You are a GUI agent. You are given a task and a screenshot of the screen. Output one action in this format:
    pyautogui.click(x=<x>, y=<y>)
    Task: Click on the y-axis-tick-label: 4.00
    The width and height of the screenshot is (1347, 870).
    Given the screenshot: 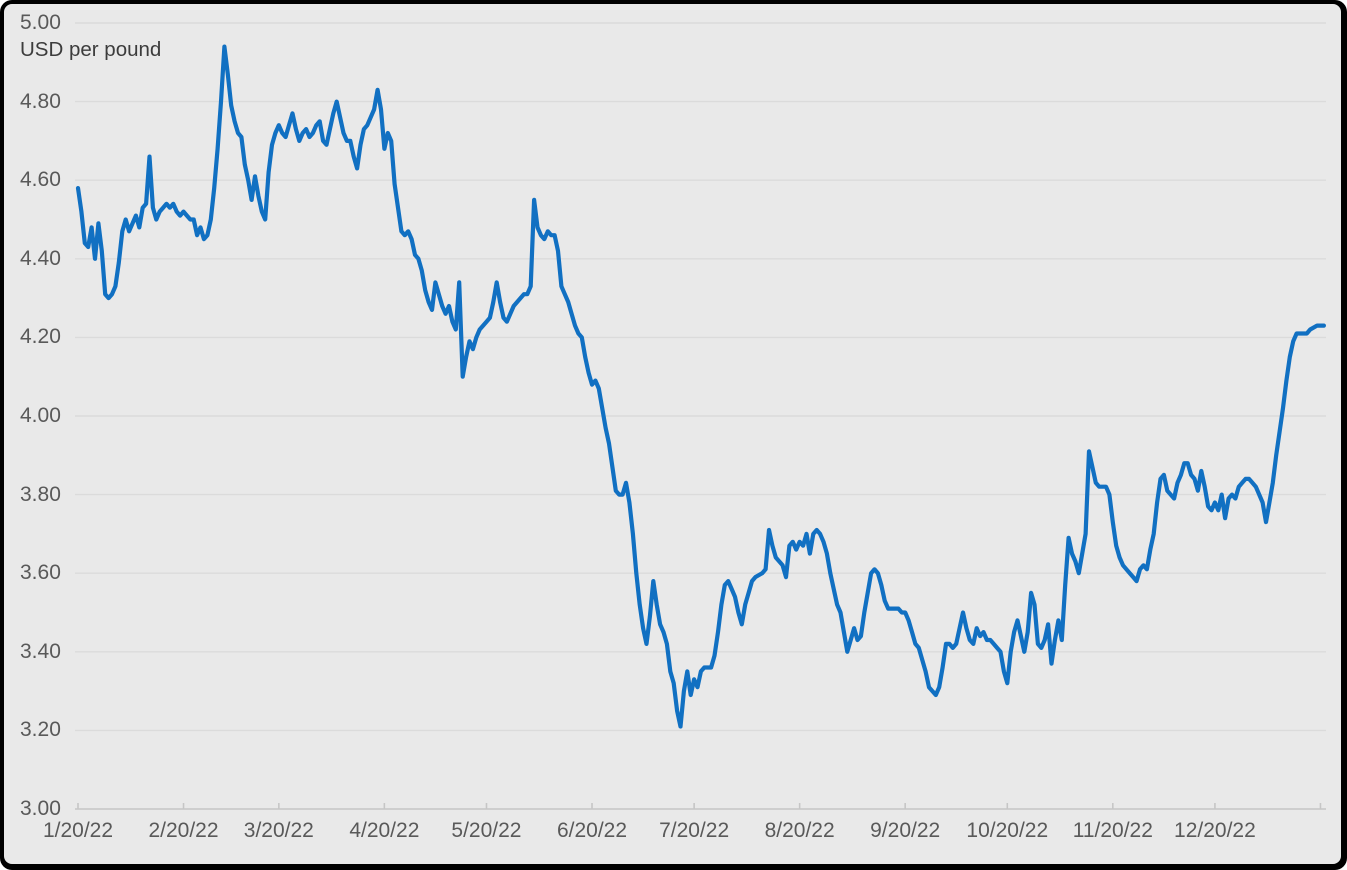 What is the action you would take?
    pyautogui.click(x=40, y=415)
    